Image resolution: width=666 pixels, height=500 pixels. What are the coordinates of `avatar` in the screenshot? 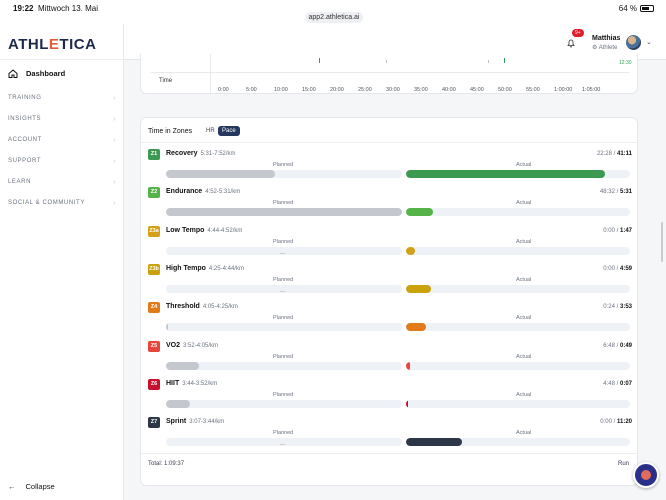 It's located at (633, 42).